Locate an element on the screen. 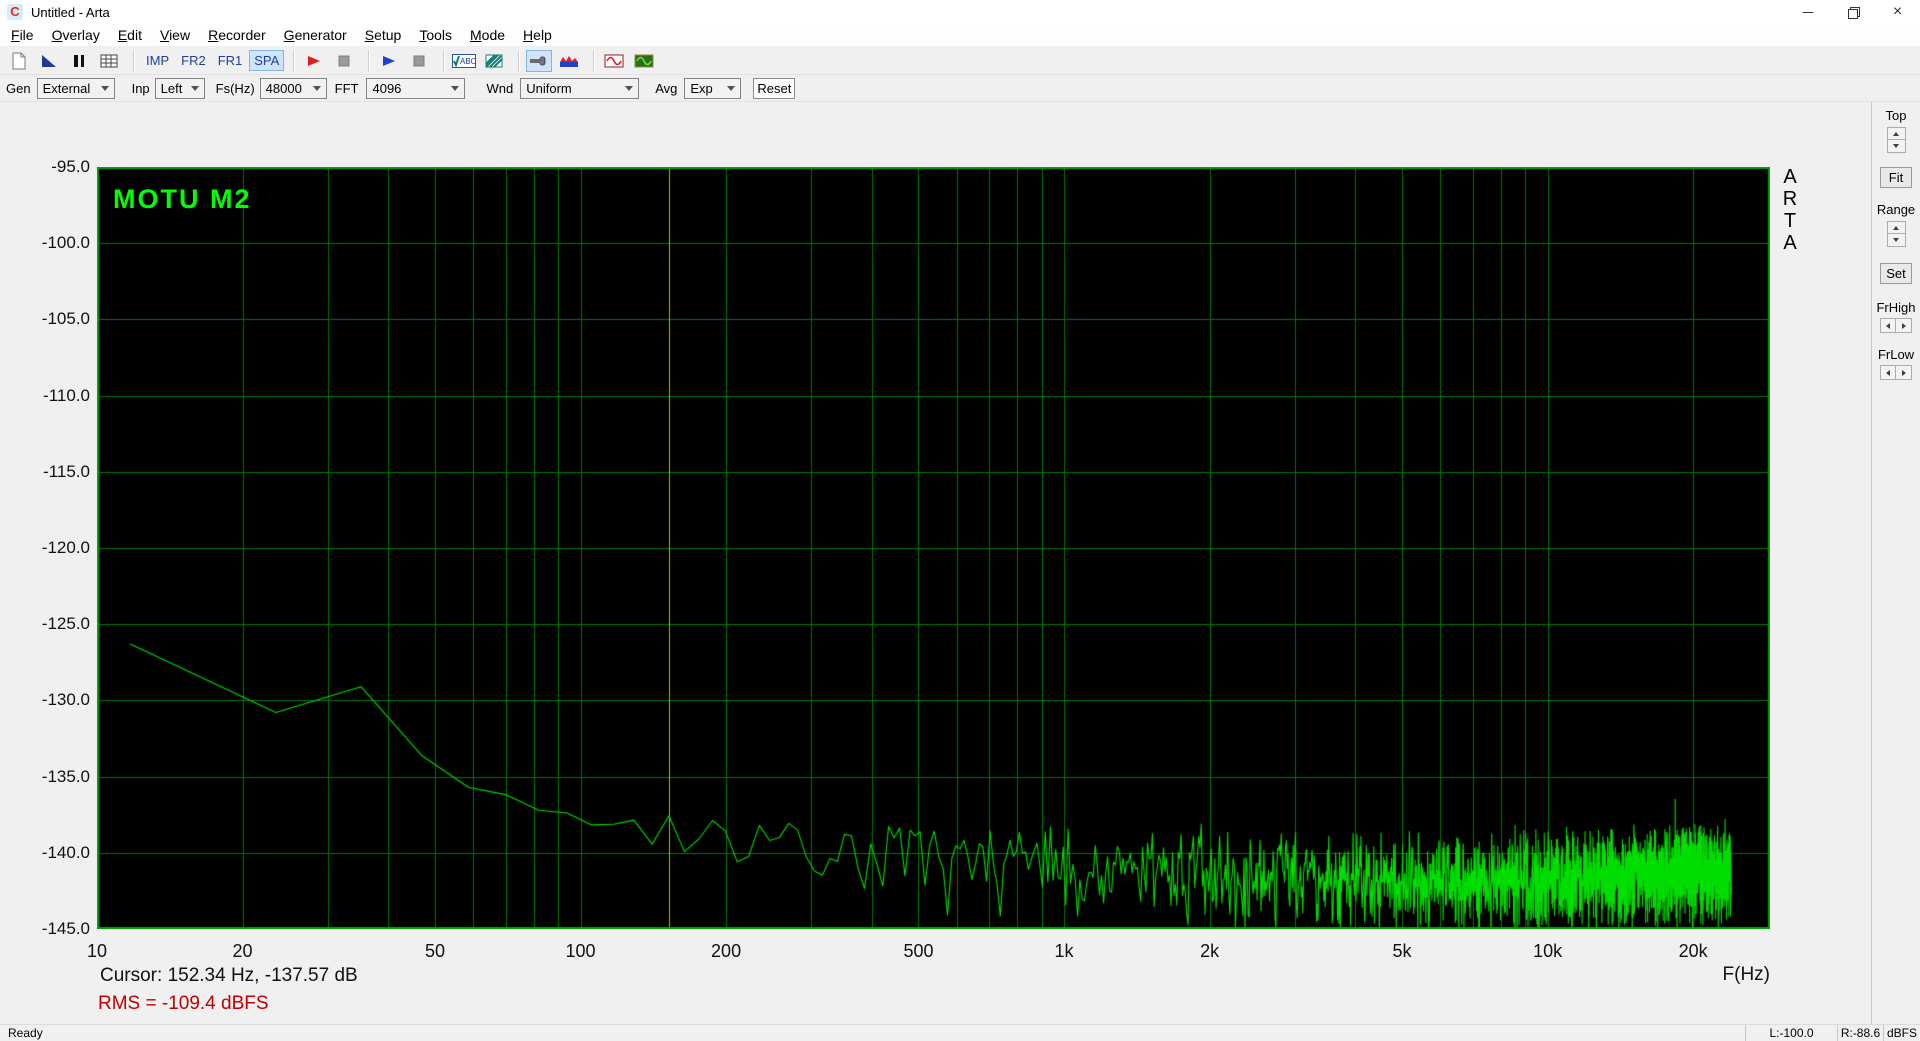 The image size is (1920, 1041). waveform-view-button is located at coordinates (569, 61).